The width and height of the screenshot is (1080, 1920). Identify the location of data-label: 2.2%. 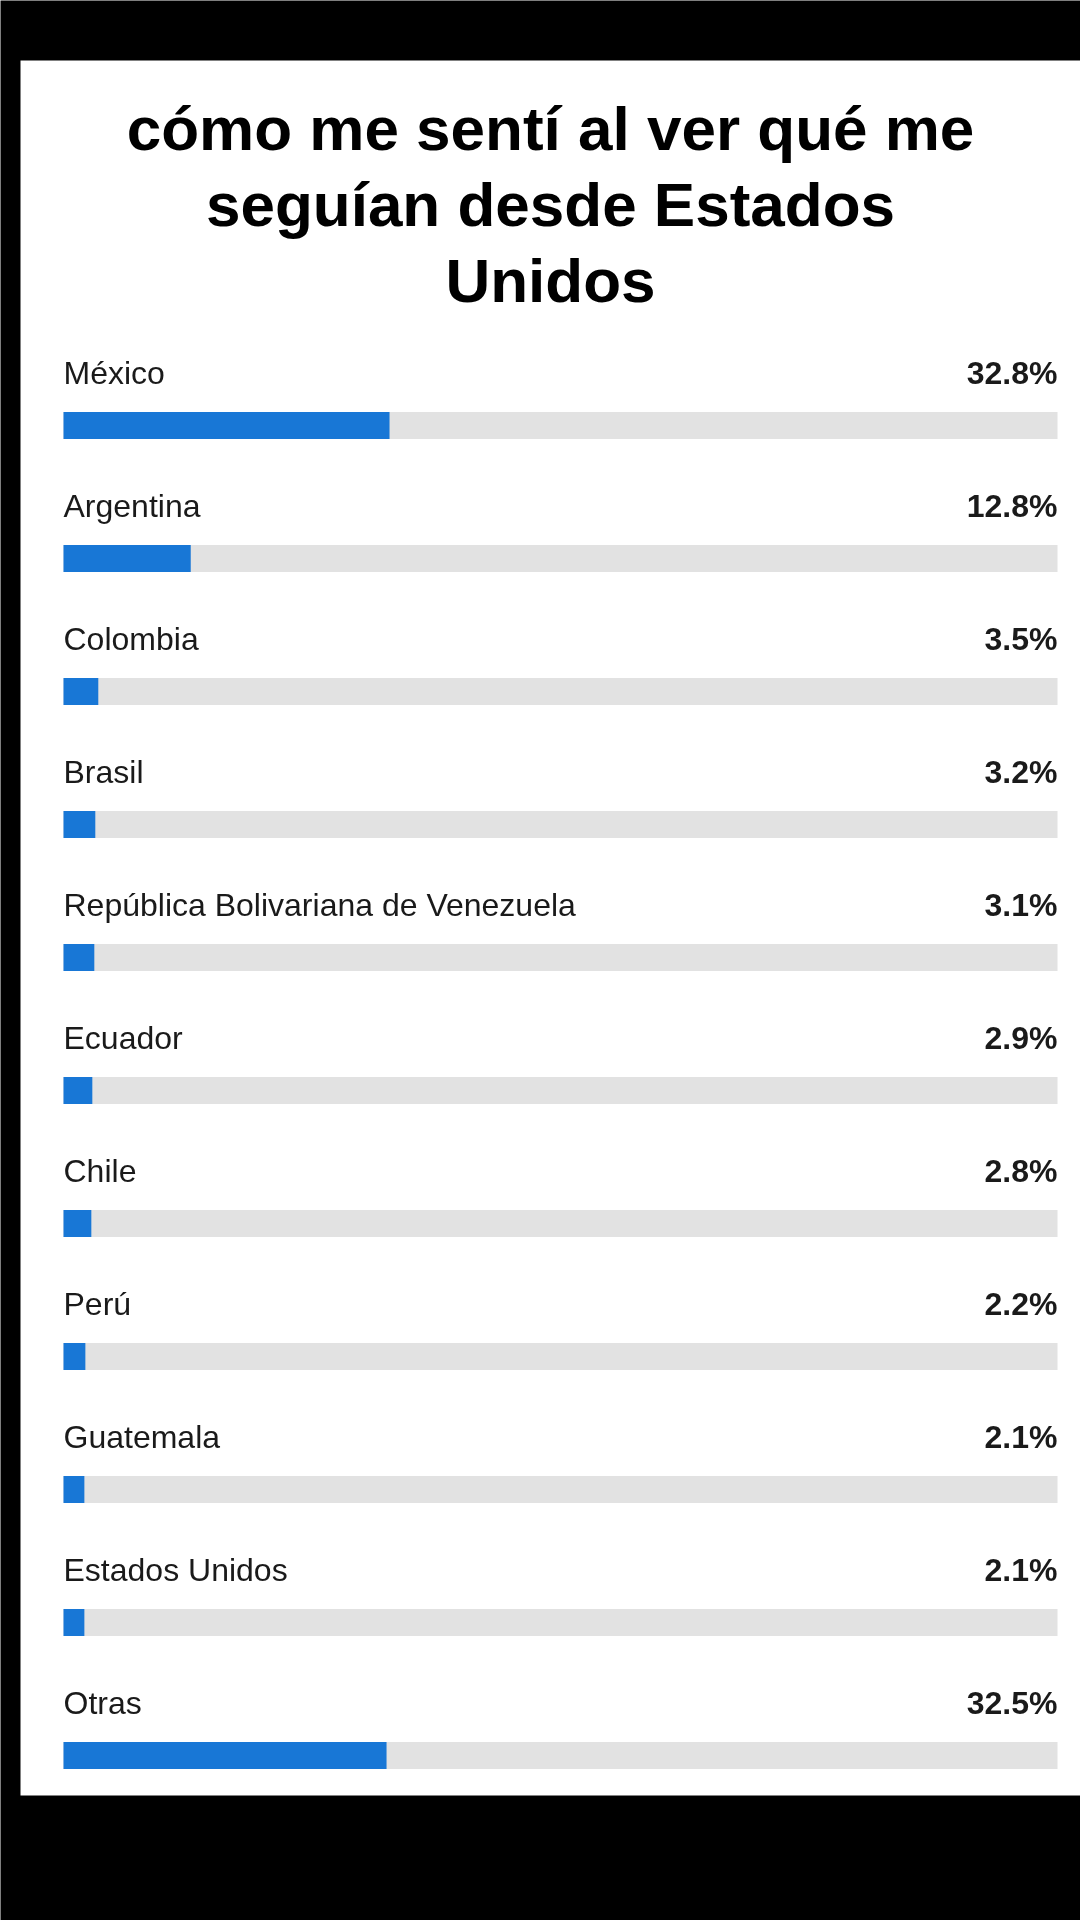
(1021, 1303).